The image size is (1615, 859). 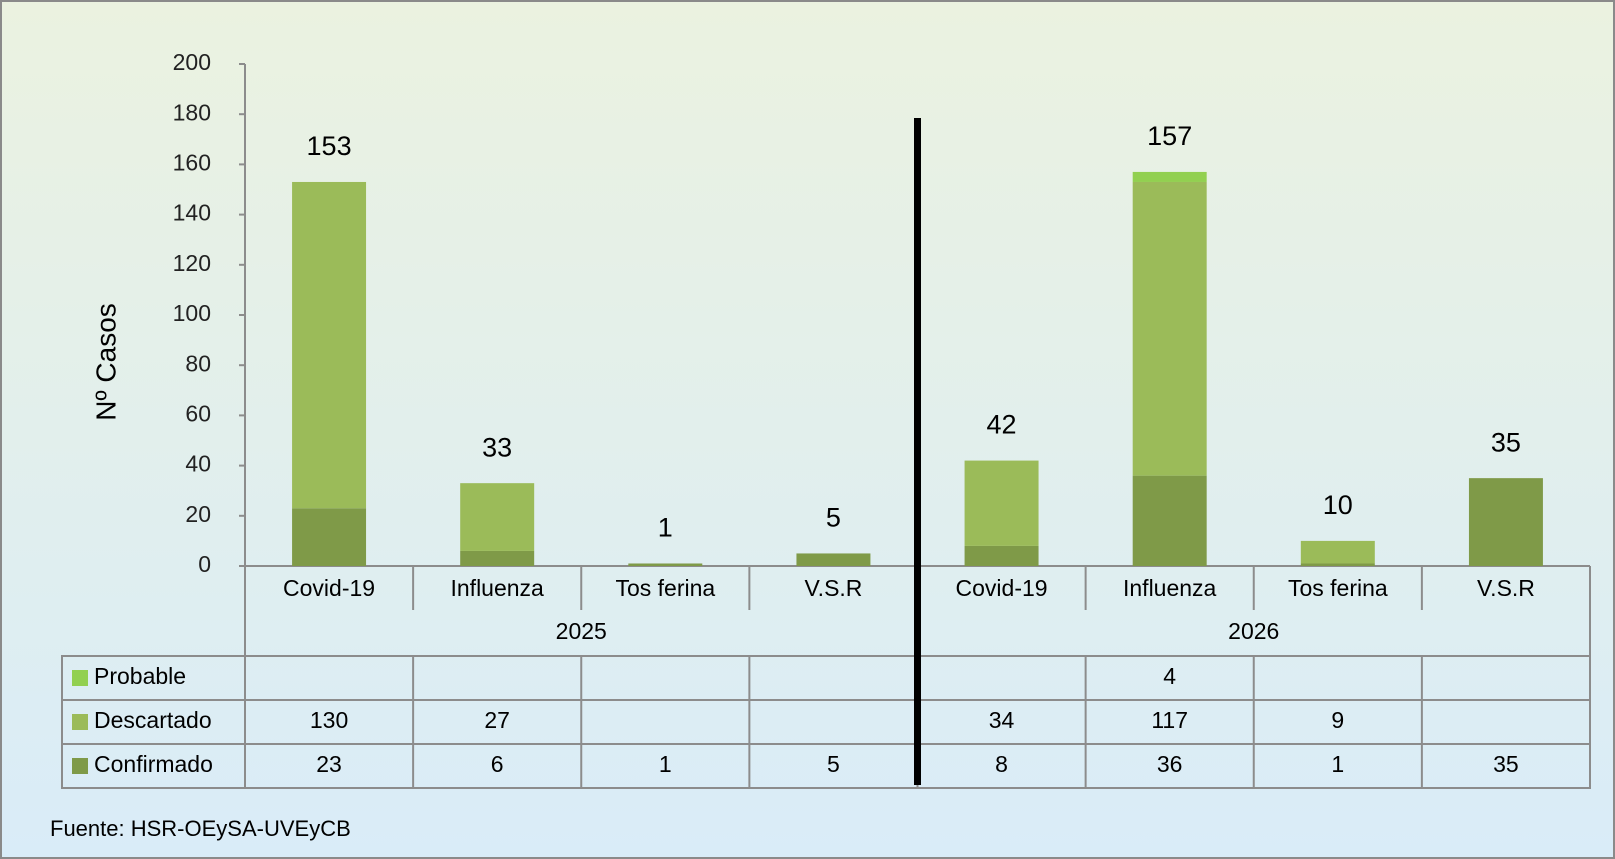 I want to click on y-tick-label: 20, so click(x=198, y=514).